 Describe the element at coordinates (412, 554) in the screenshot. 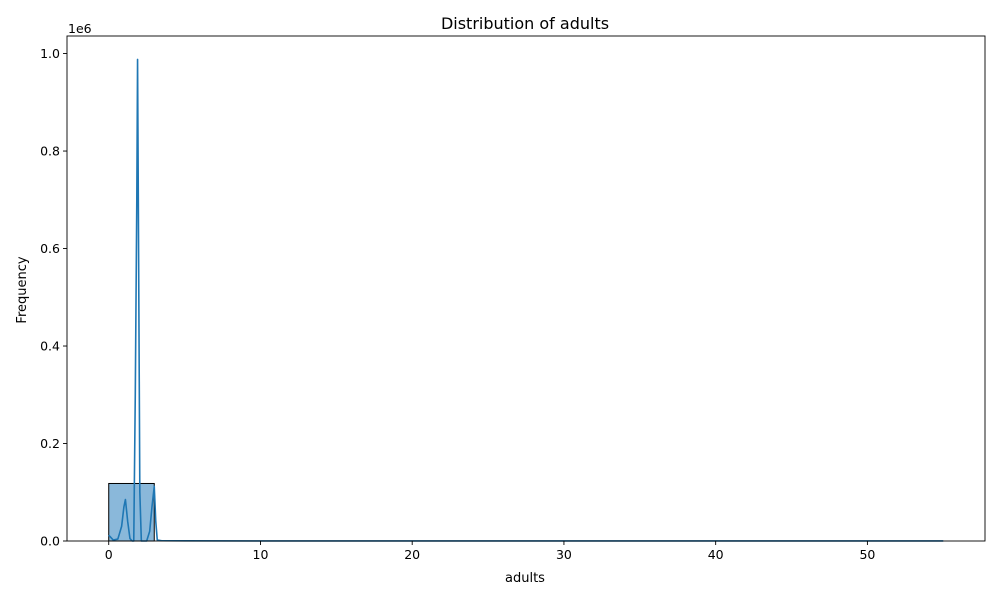

I see `x-tick-label: 20` at that location.